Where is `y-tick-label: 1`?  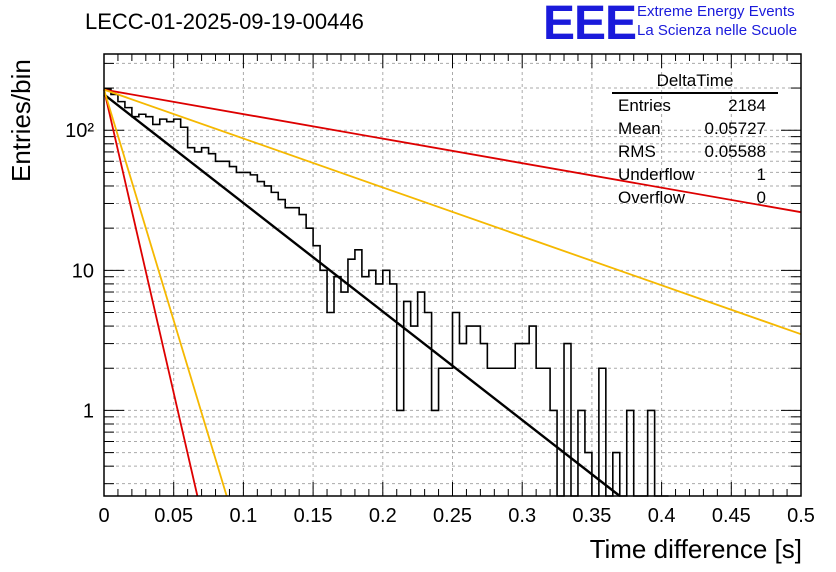 y-tick-label: 1 is located at coordinates (88, 411).